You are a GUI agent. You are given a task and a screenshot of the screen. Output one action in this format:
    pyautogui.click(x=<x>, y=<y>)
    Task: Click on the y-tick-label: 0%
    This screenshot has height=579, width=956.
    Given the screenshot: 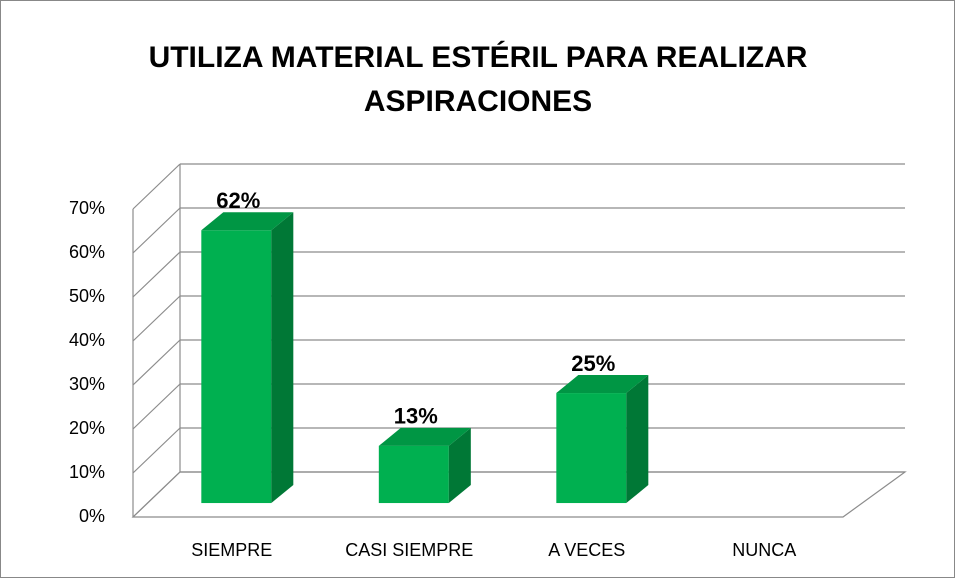 What is the action you would take?
    pyautogui.click(x=92, y=516)
    